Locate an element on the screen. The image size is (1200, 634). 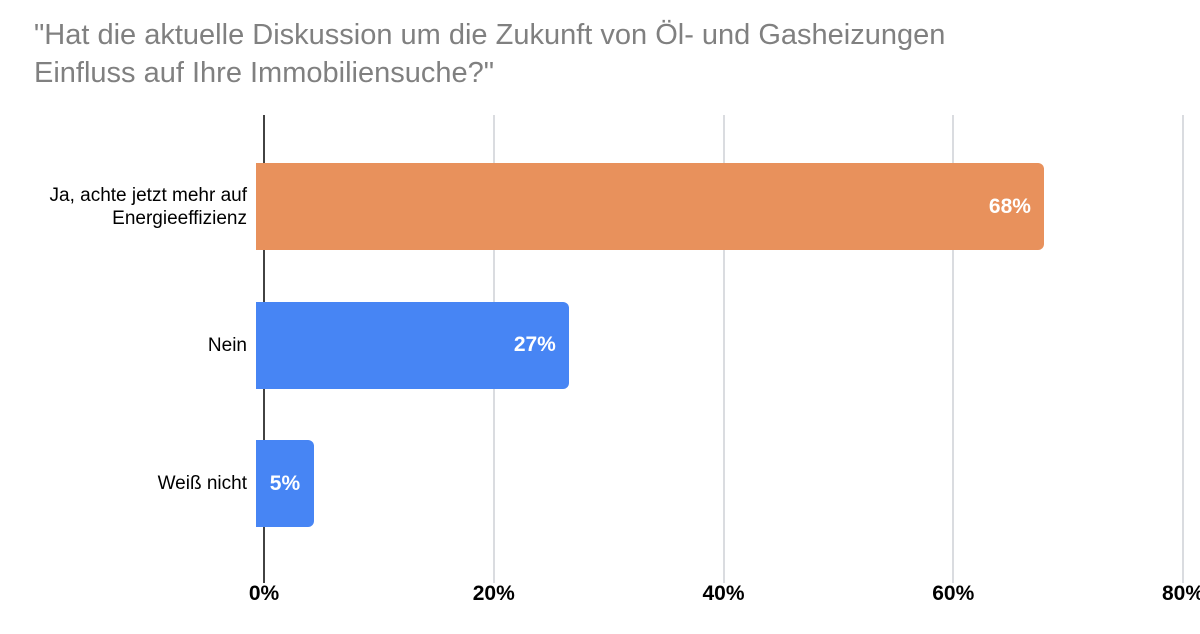
bar-zone: 68% is located at coordinates (719, 206).